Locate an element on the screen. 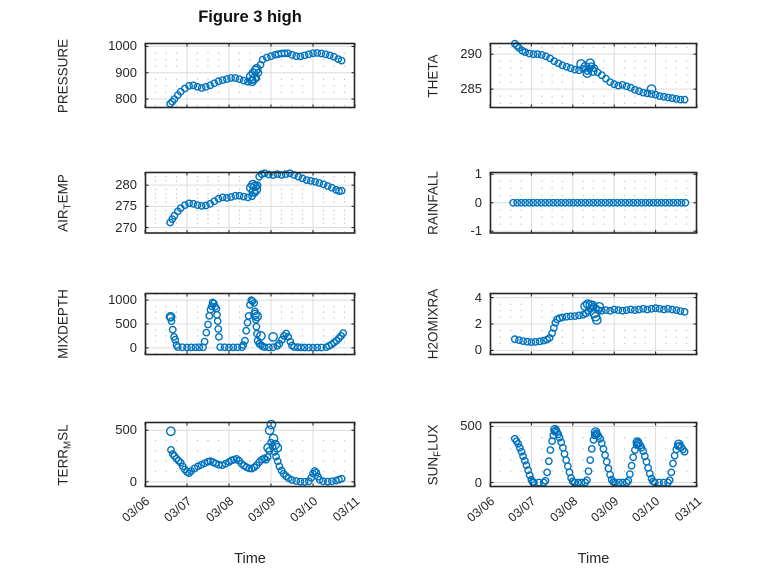 This screenshot has height=583, width=778. y-axis-label-terr_msl: TERRMSL is located at coordinates (64, 454).